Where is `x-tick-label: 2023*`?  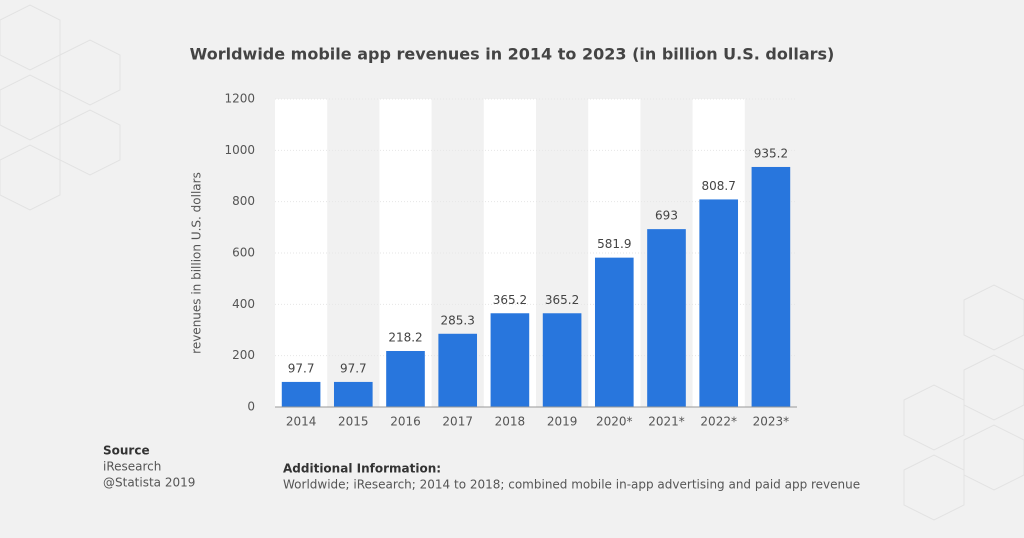 x-tick-label: 2023* is located at coordinates (771, 422).